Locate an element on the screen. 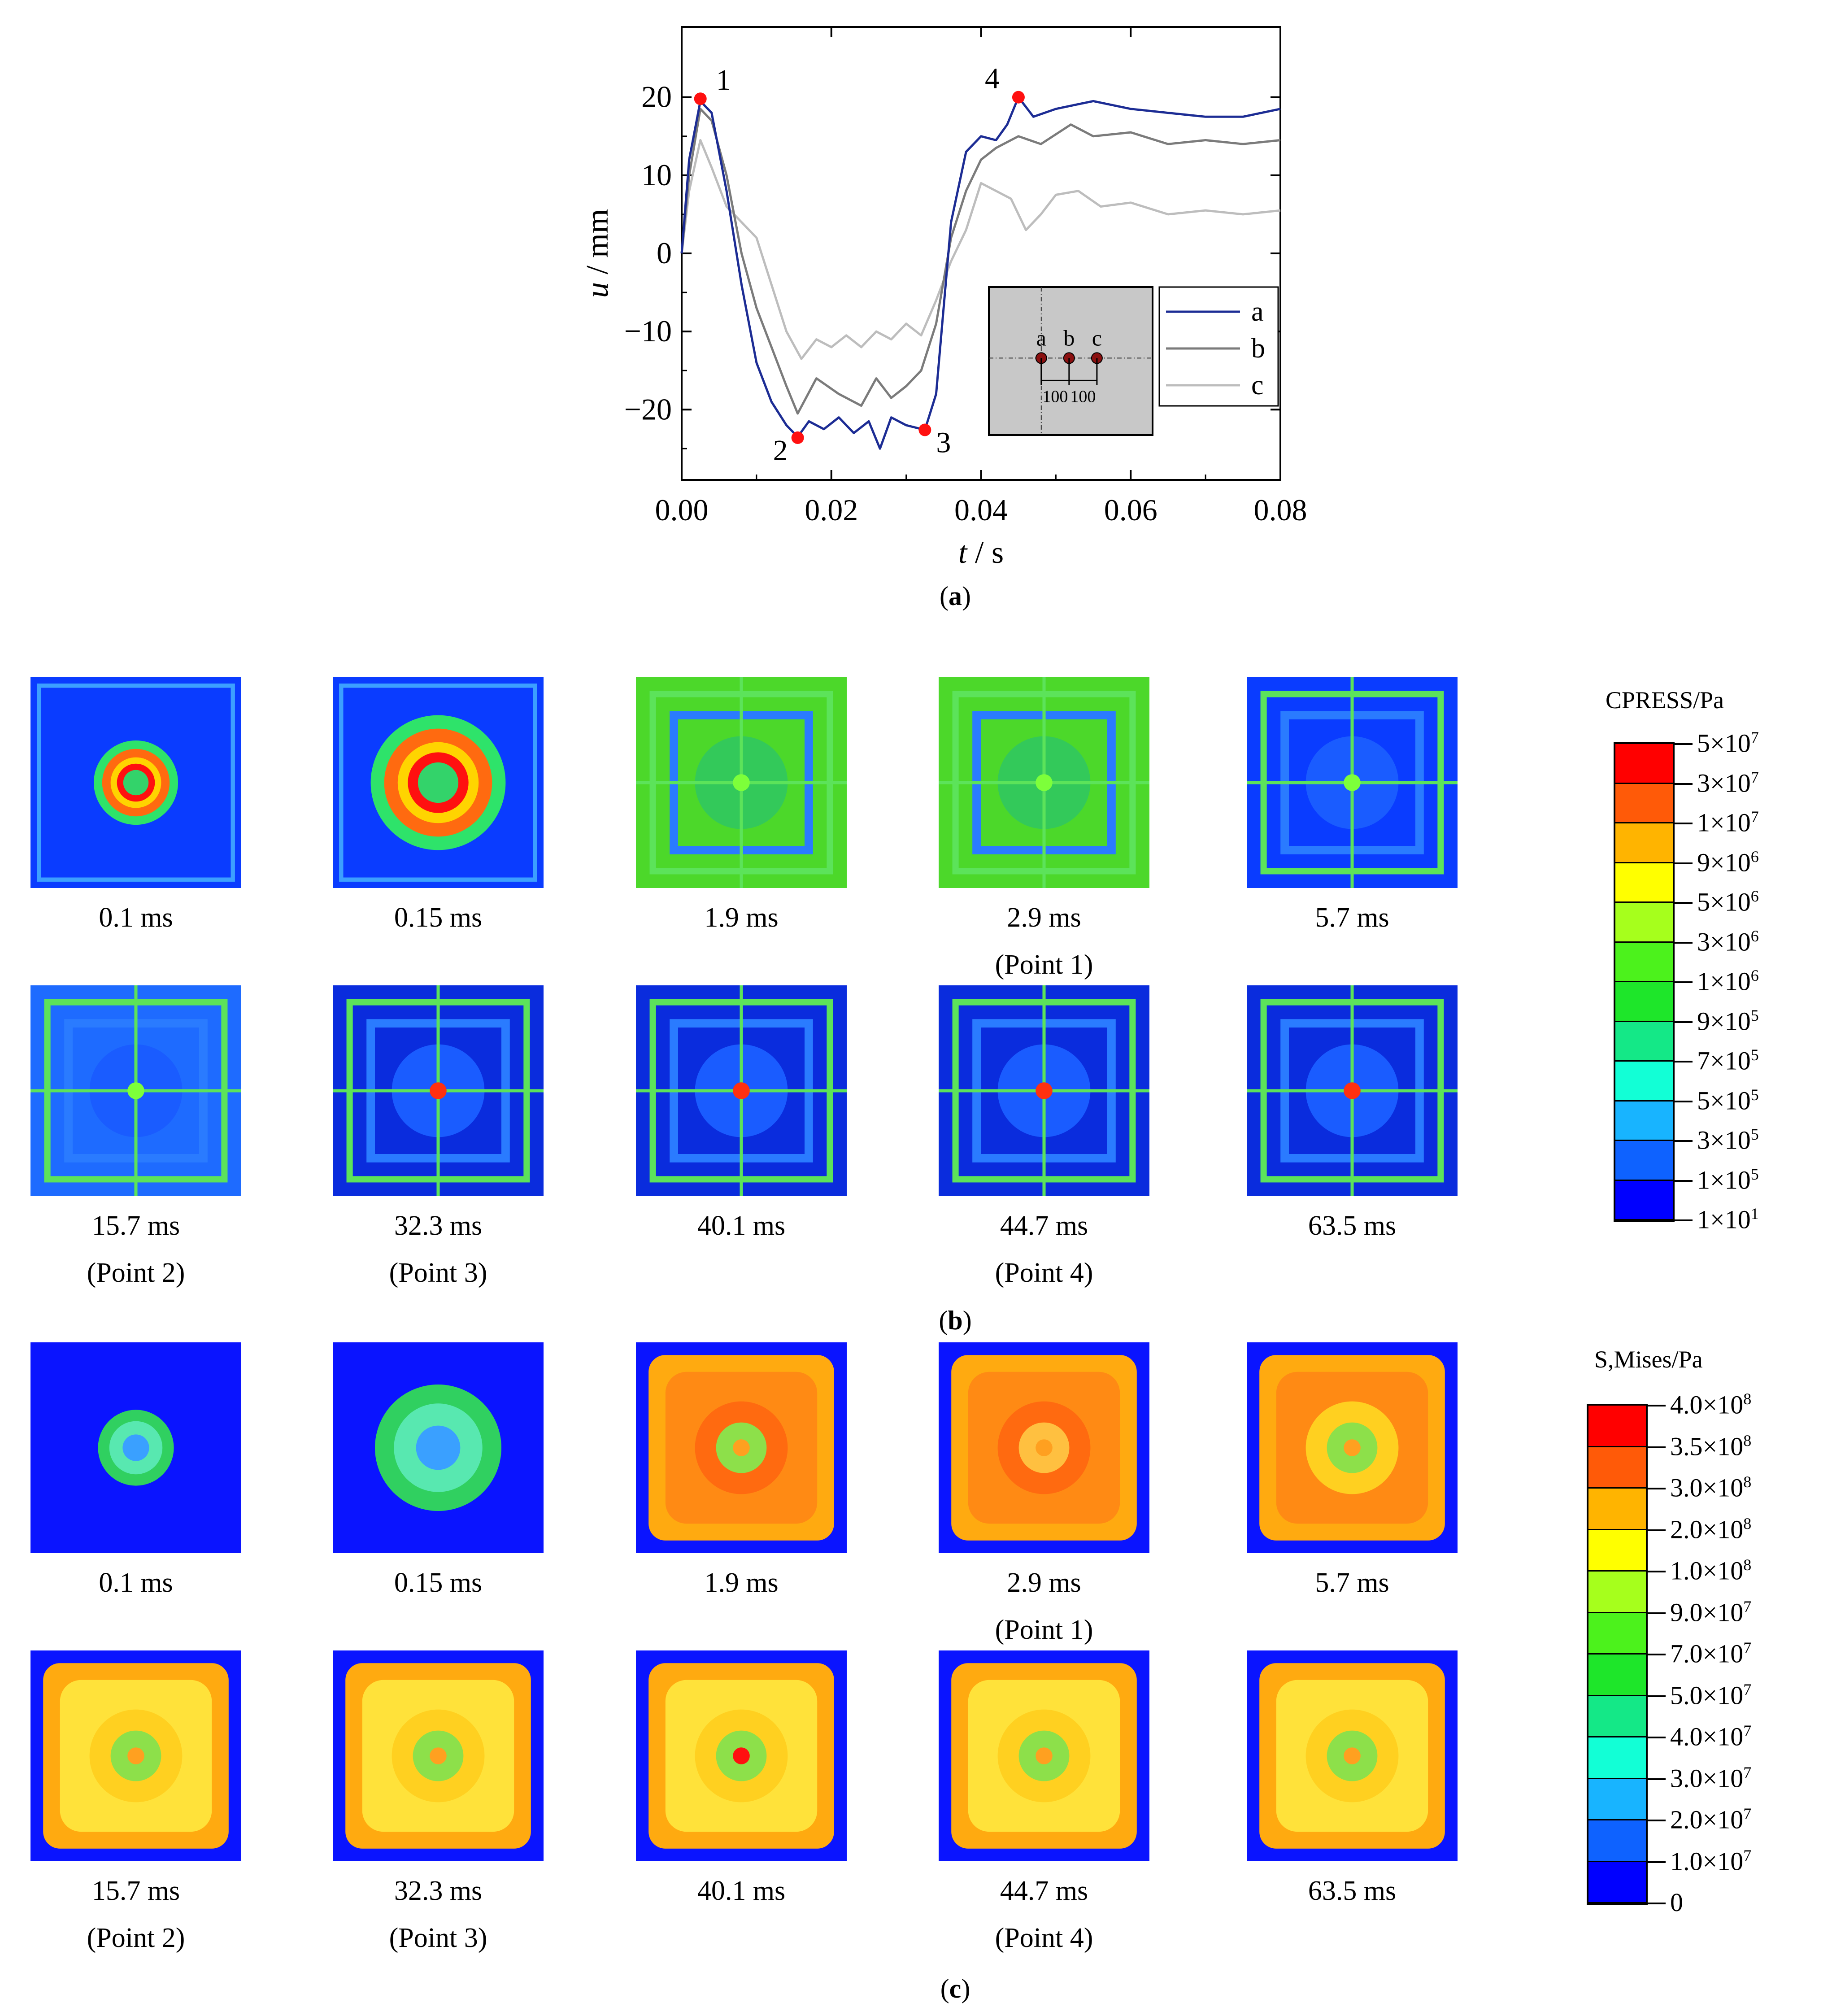 Image resolution: width=1832 pixels, height=2016 pixels. colorbar-label: 7×10⁵ is located at coordinates (1728, 1061).